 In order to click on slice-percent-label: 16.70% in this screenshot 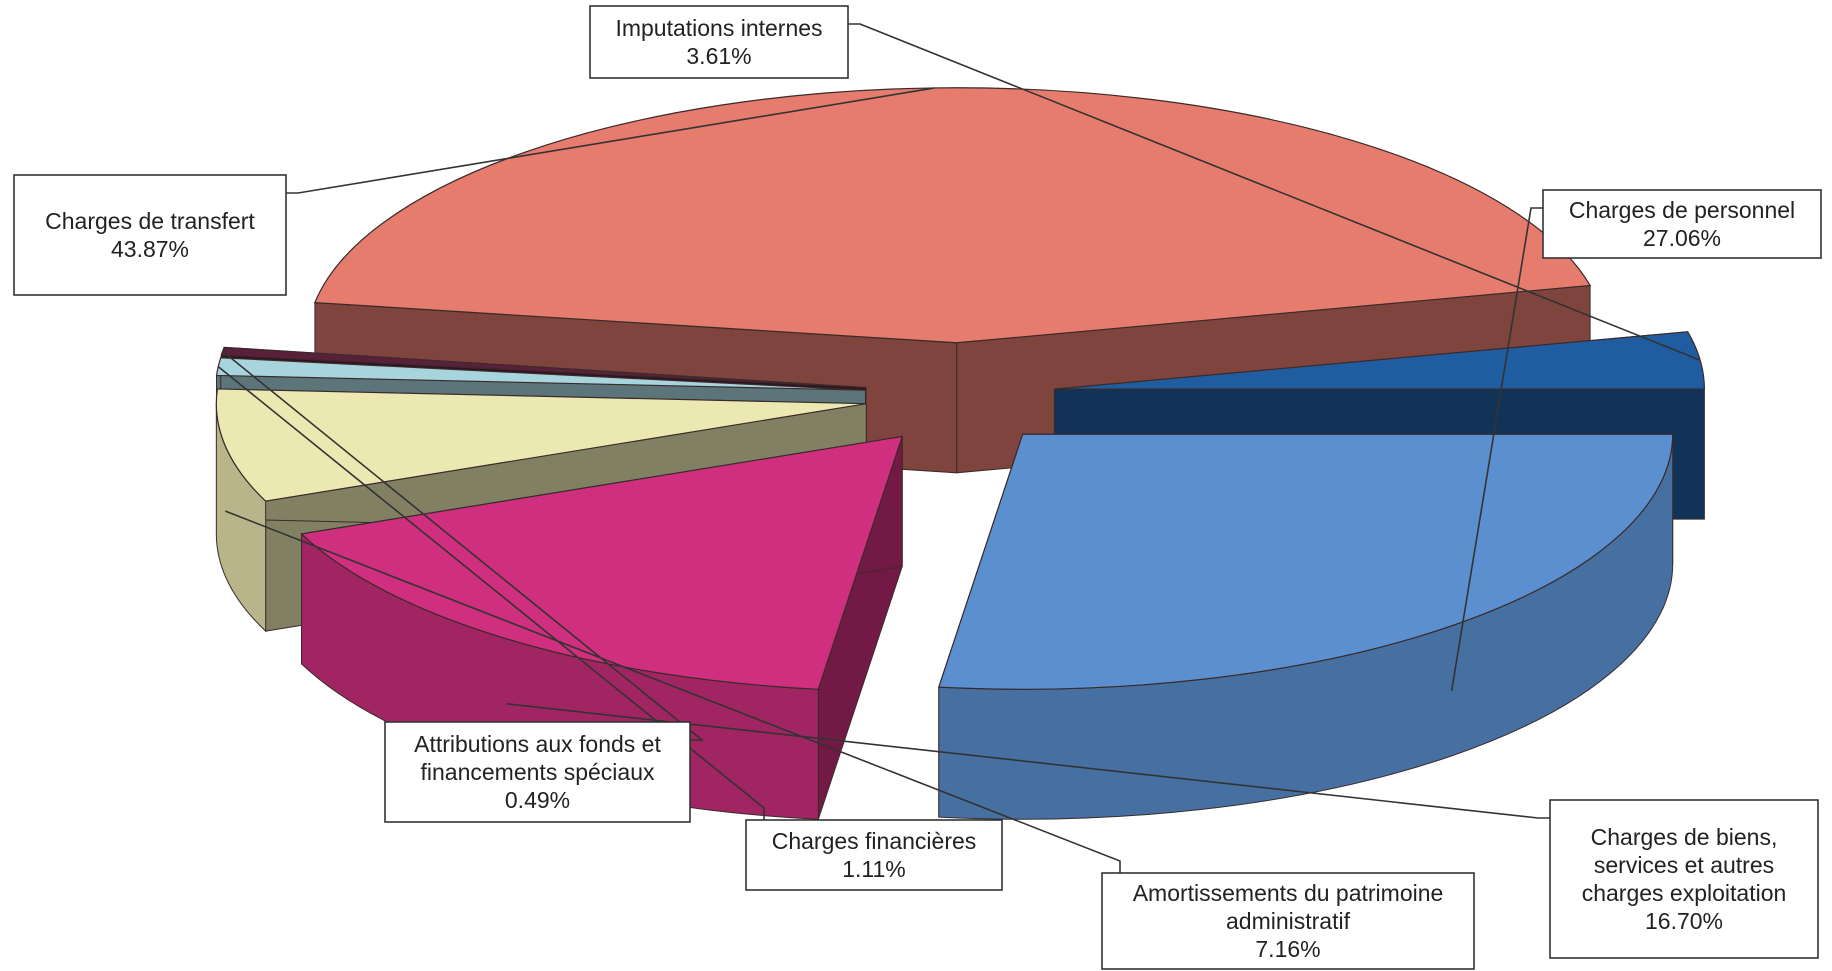, I will do `click(1684, 921)`.